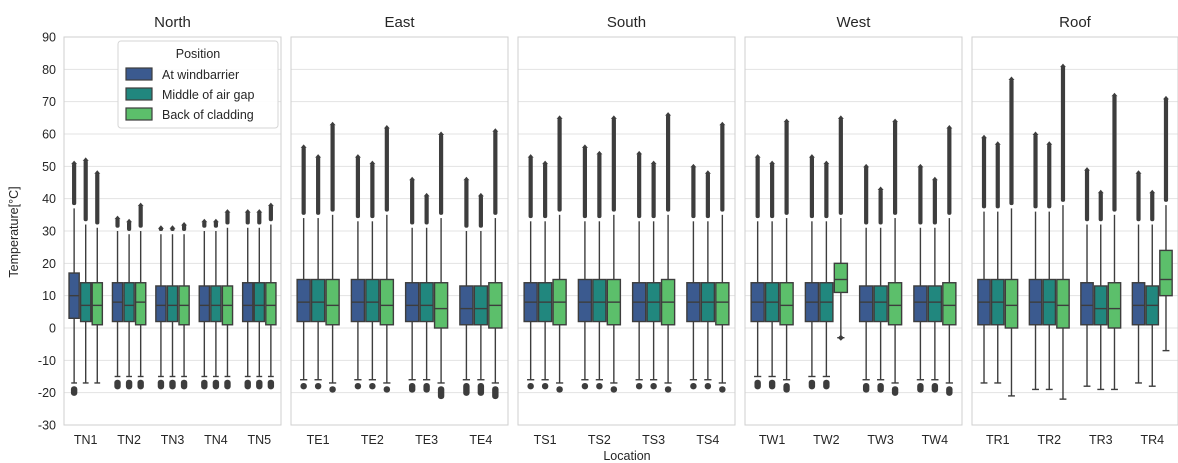  What do you see at coordinates (772, 440) in the screenshot?
I see `x-tick-label: TW1` at bounding box center [772, 440].